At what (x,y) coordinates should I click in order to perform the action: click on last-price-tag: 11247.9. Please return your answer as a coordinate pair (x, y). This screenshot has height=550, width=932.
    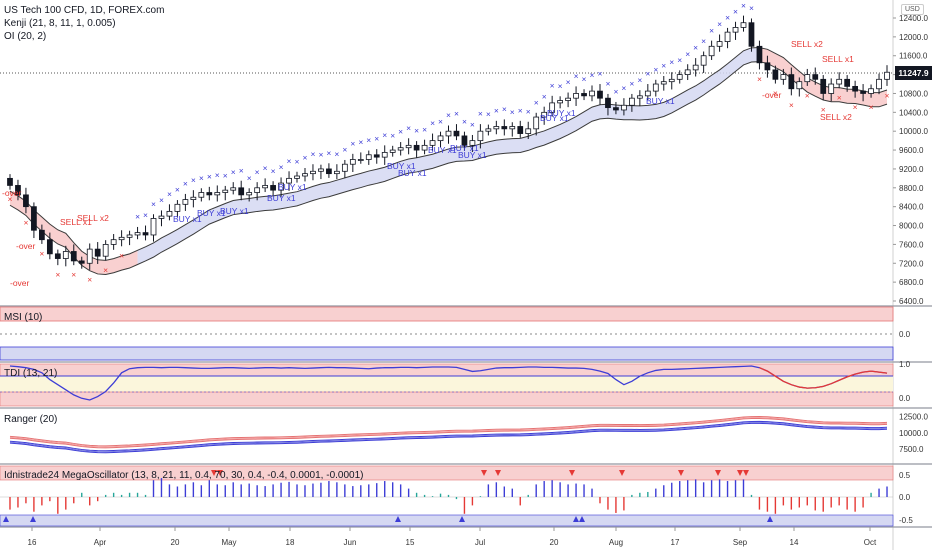
    Looking at the image, I should click on (913, 73).